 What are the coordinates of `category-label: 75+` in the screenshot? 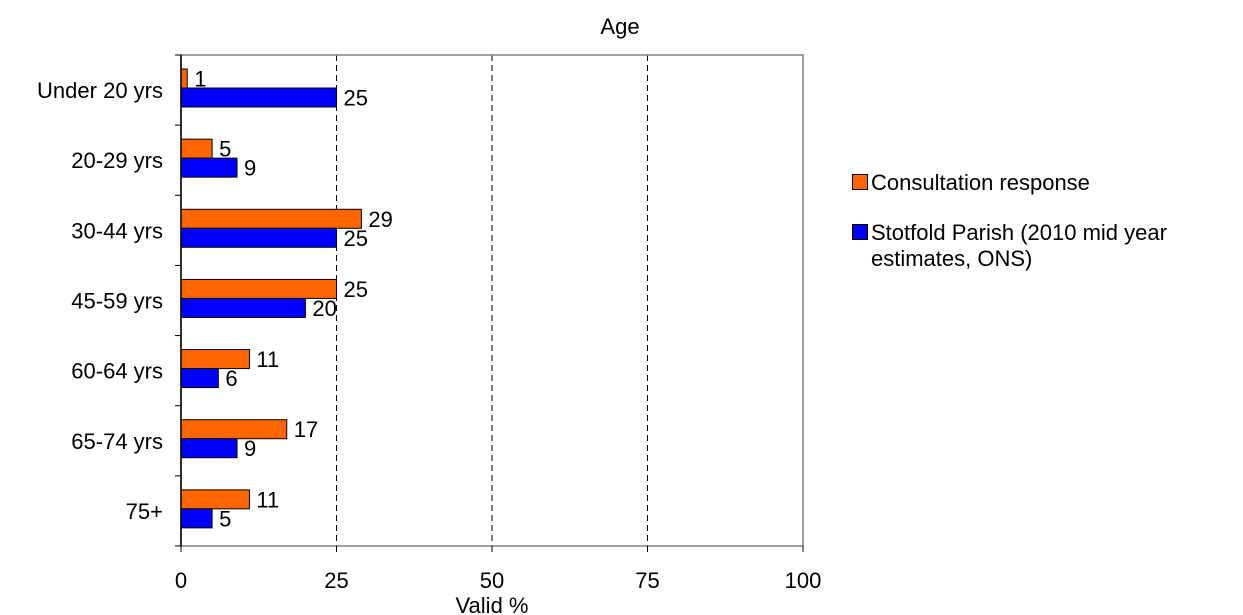 It's located at (144, 511).